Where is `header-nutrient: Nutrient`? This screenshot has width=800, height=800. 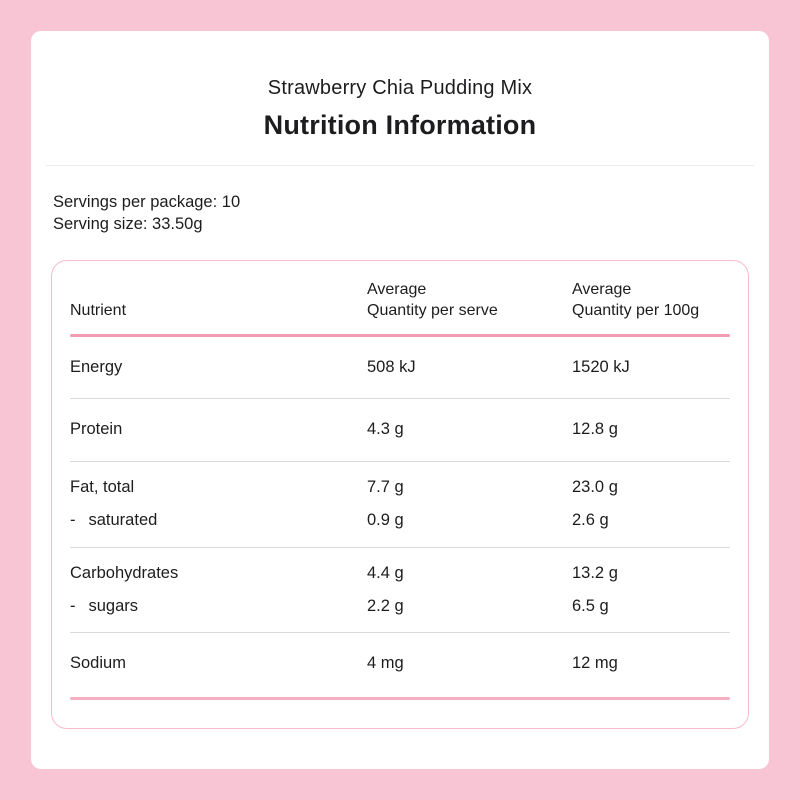 header-nutrient: Nutrient is located at coordinates (98, 310).